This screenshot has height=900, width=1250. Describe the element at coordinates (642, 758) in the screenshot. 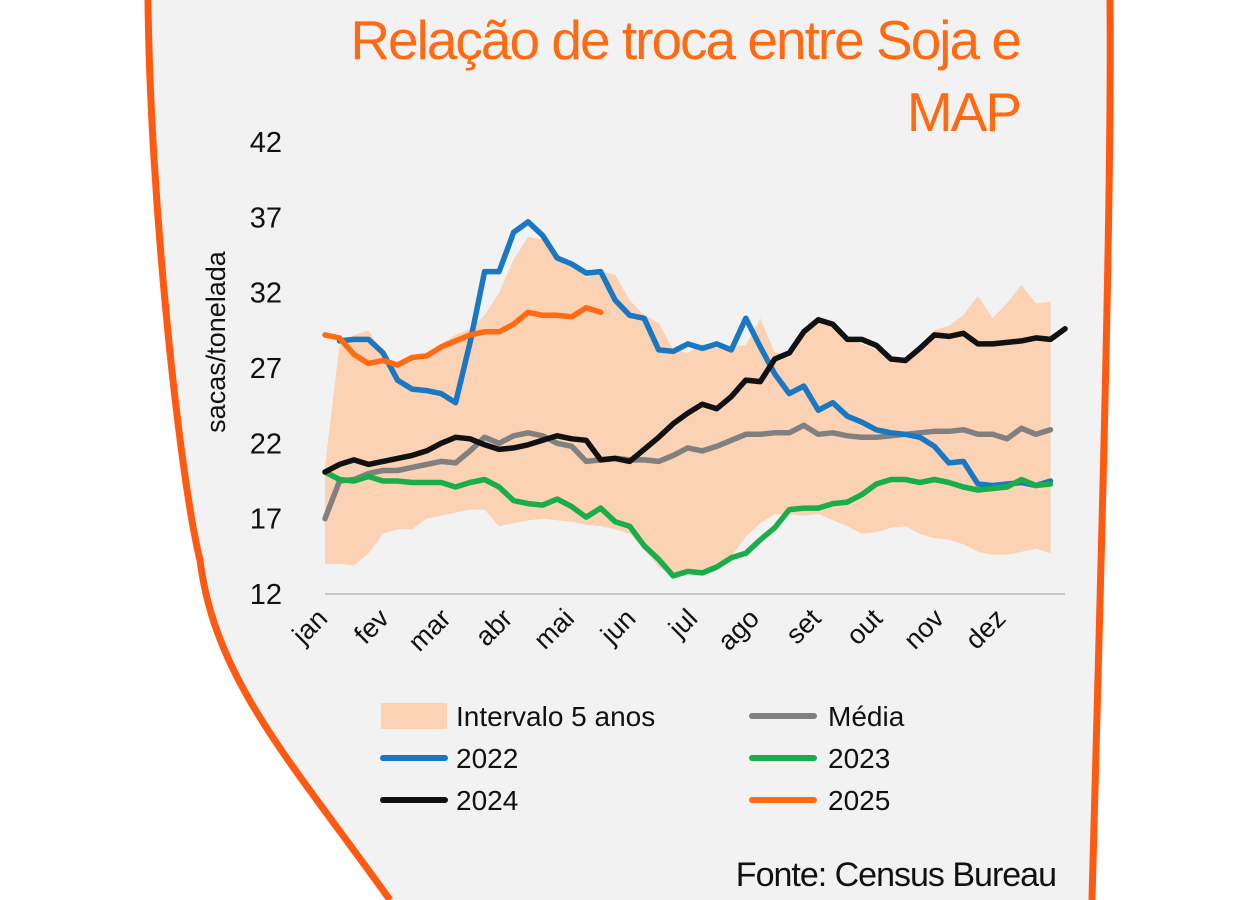

I see `legend: Intervalo 5 anos Média 2022 2023 2024 2025` at that location.